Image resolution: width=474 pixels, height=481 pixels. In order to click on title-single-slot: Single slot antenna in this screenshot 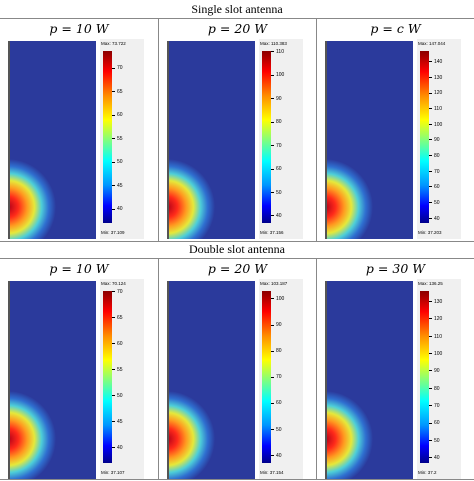, I will do `click(237, 9)`.